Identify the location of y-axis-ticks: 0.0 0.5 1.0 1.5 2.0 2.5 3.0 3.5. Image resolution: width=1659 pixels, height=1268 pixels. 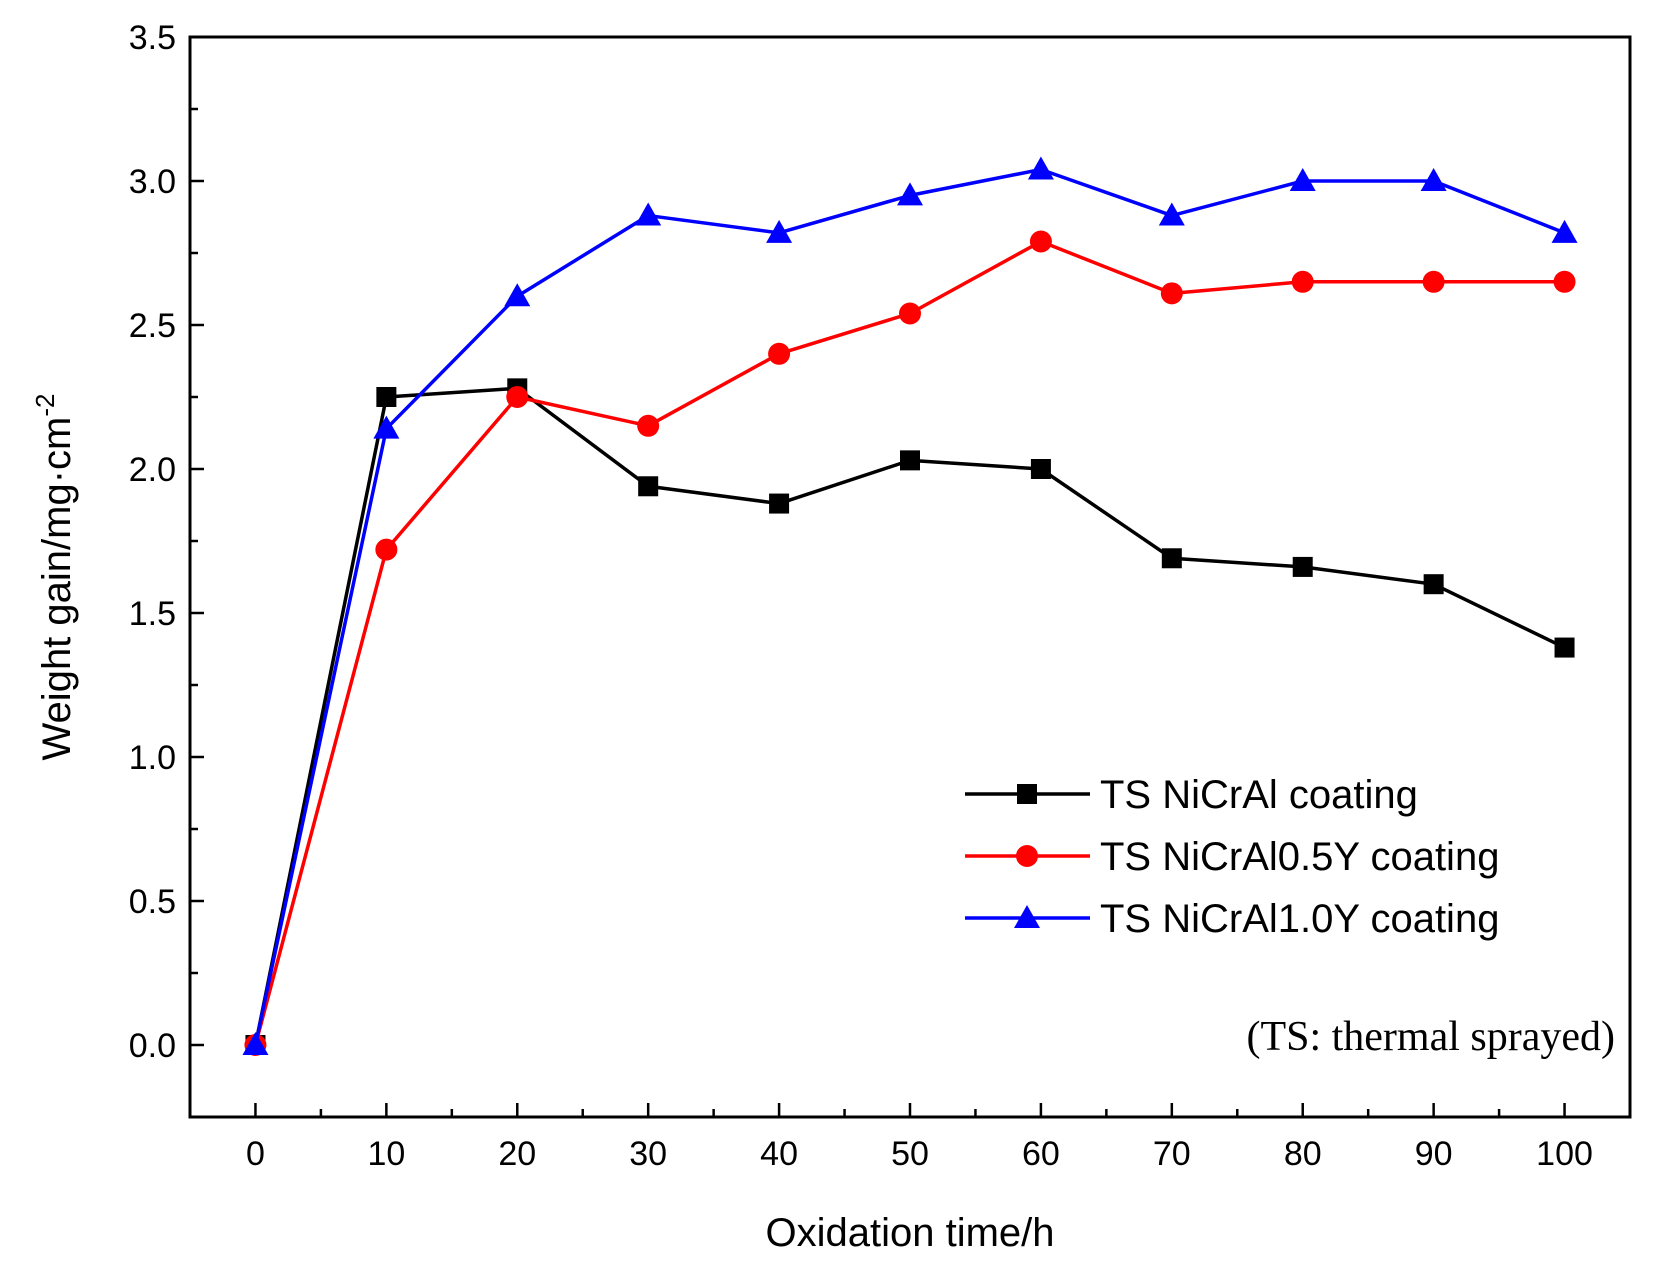
(166, 569).